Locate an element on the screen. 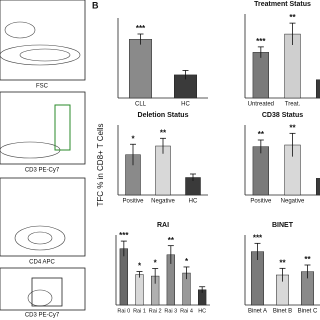 This screenshot has width=320, height=320. x-tick-label: Rai 4 is located at coordinates (186, 311).